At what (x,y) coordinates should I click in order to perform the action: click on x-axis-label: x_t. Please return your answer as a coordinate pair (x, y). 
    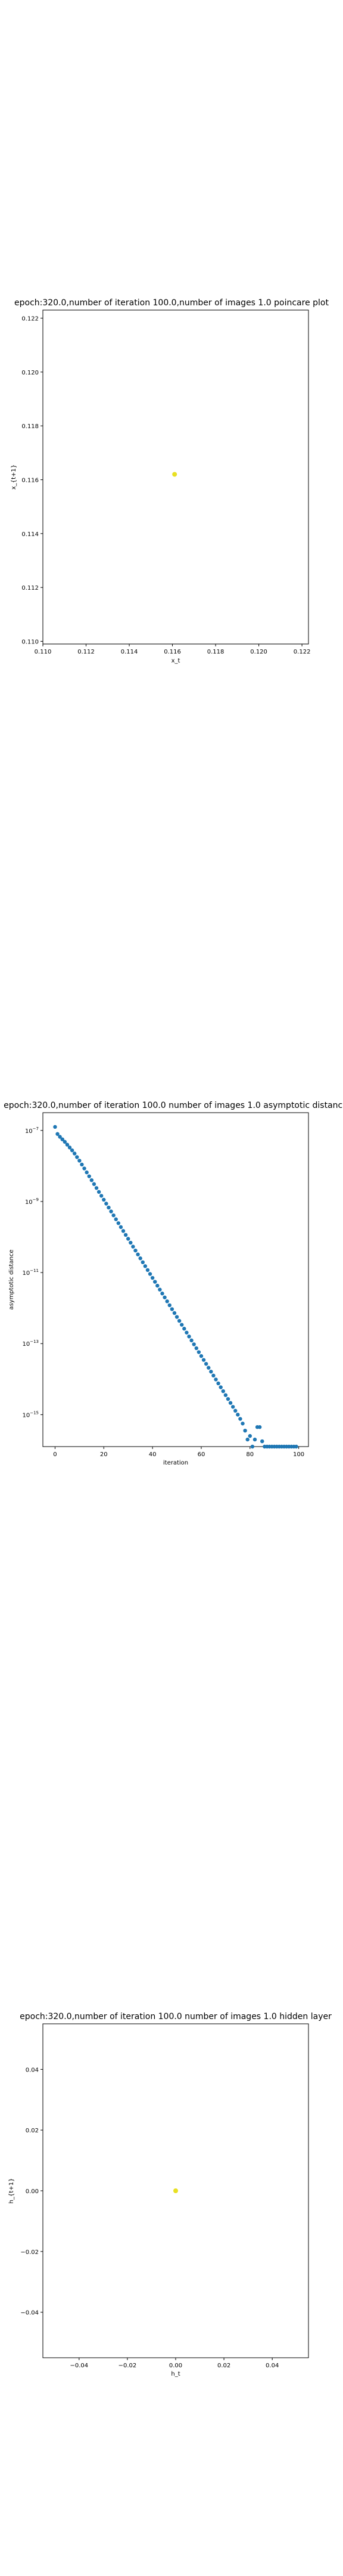
    Looking at the image, I should click on (176, 661).